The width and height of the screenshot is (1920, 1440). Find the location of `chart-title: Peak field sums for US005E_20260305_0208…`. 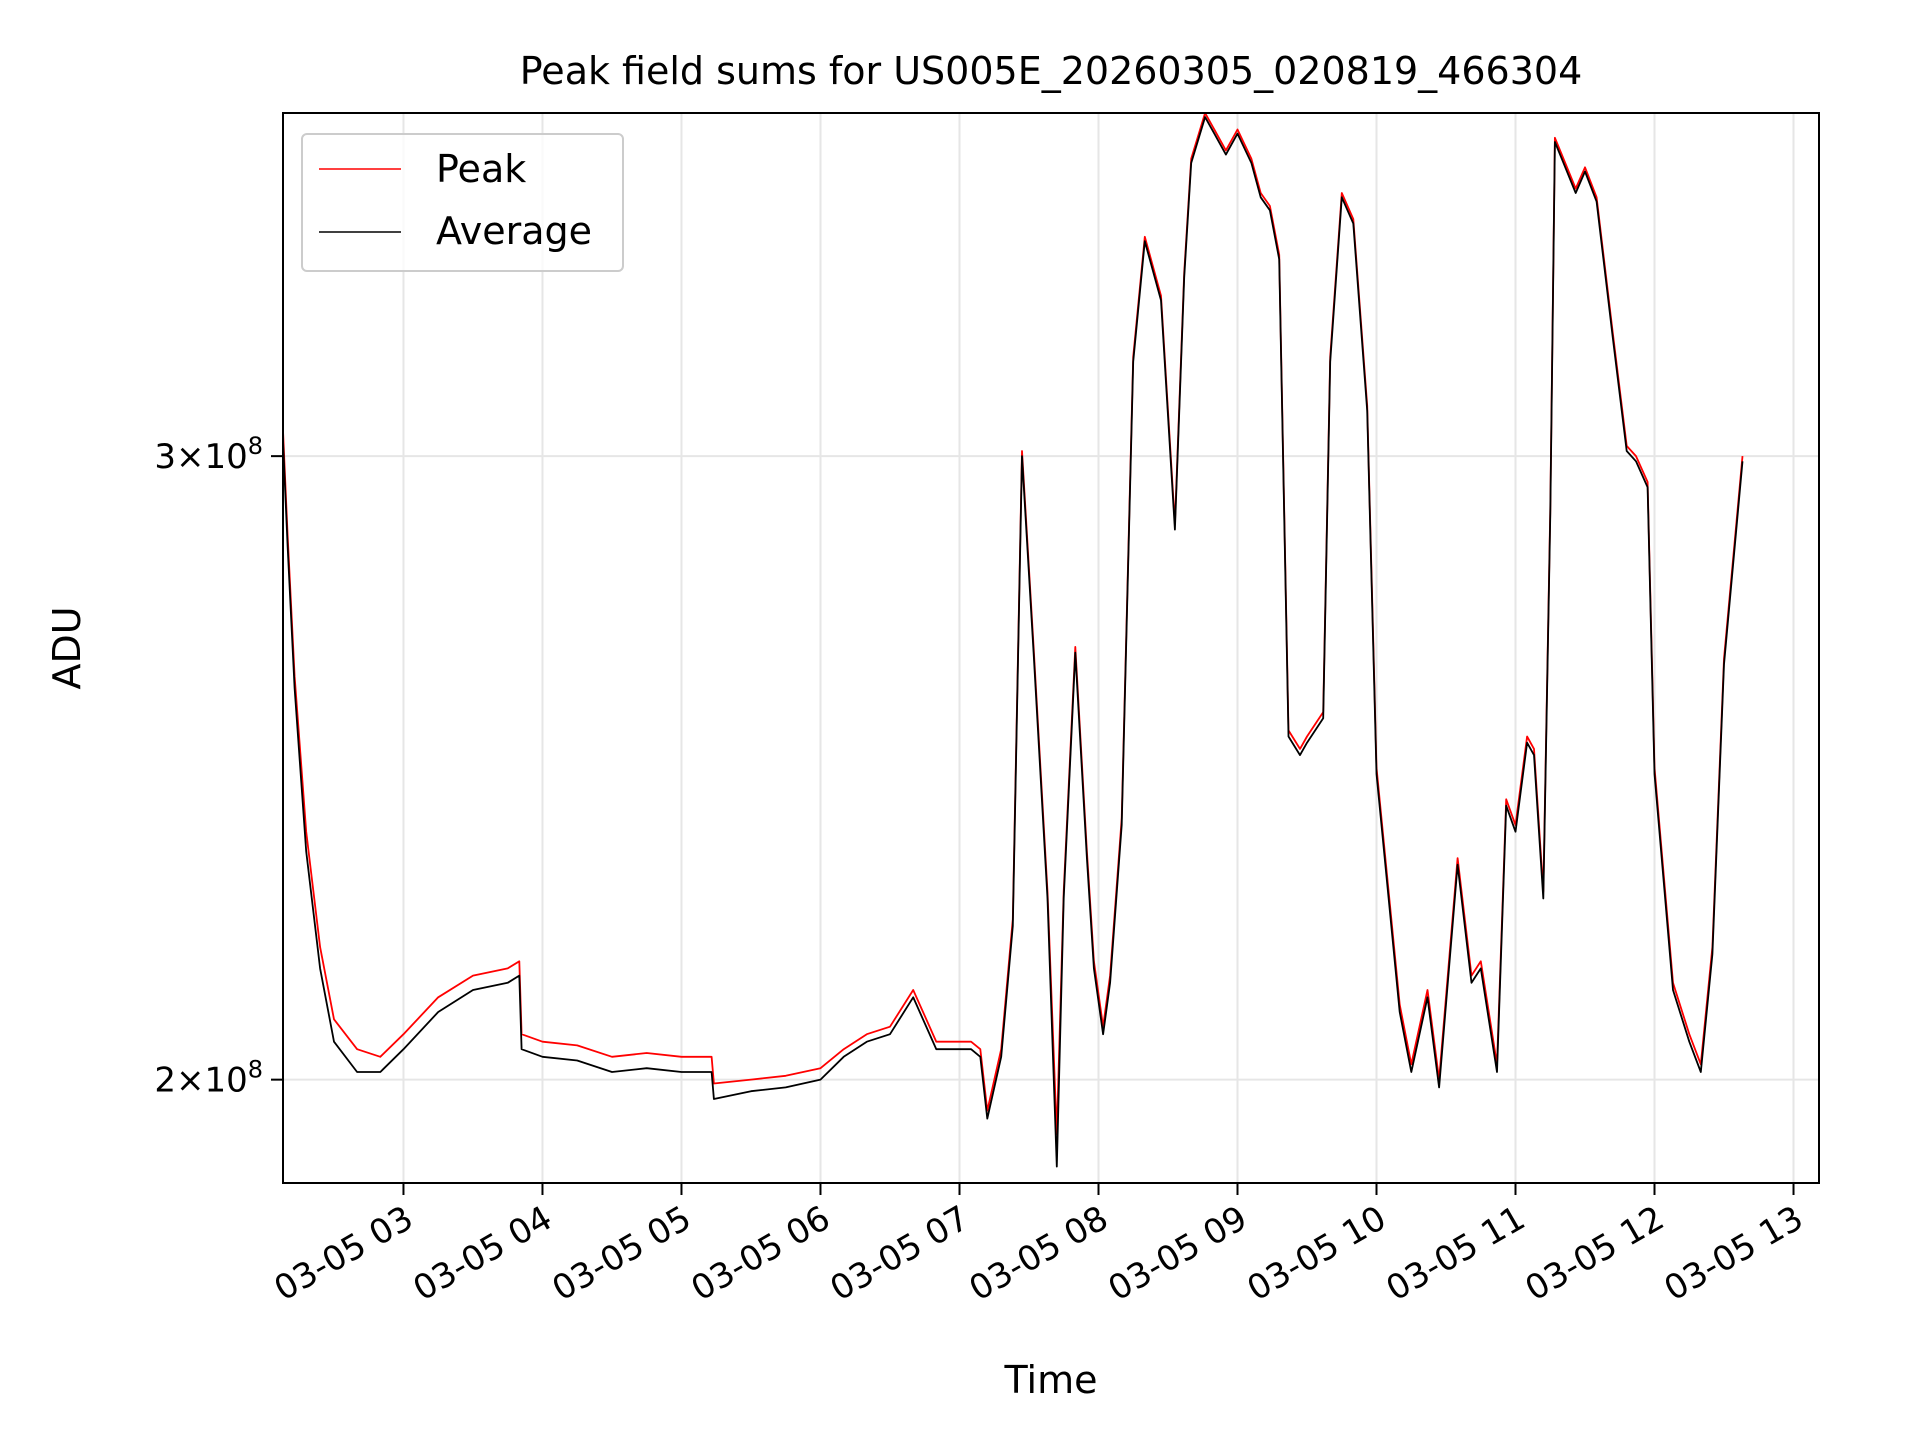

chart-title: Peak field sums for US005E_20260305_0208… is located at coordinates (1051, 71).